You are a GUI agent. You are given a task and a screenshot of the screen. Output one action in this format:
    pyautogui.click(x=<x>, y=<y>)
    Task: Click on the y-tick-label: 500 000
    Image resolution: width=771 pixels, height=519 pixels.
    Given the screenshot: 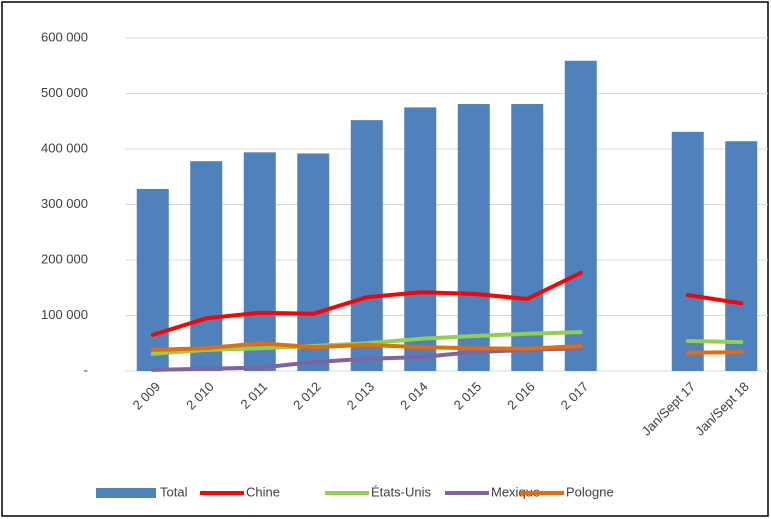 What is the action you would take?
    pyautogui.click(x=64, y=92)
    